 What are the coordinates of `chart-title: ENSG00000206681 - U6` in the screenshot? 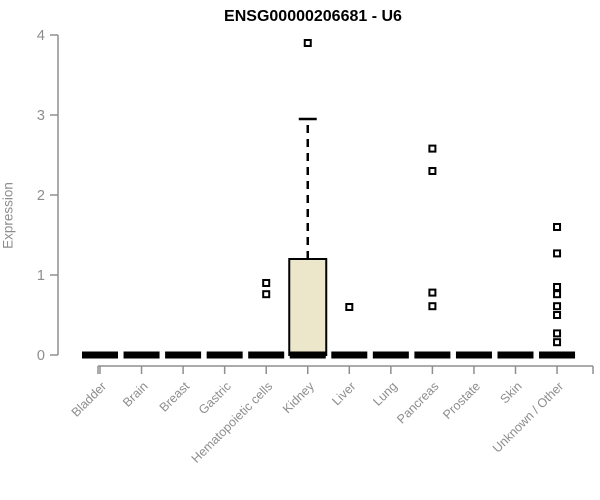 It's located at (313, 16).